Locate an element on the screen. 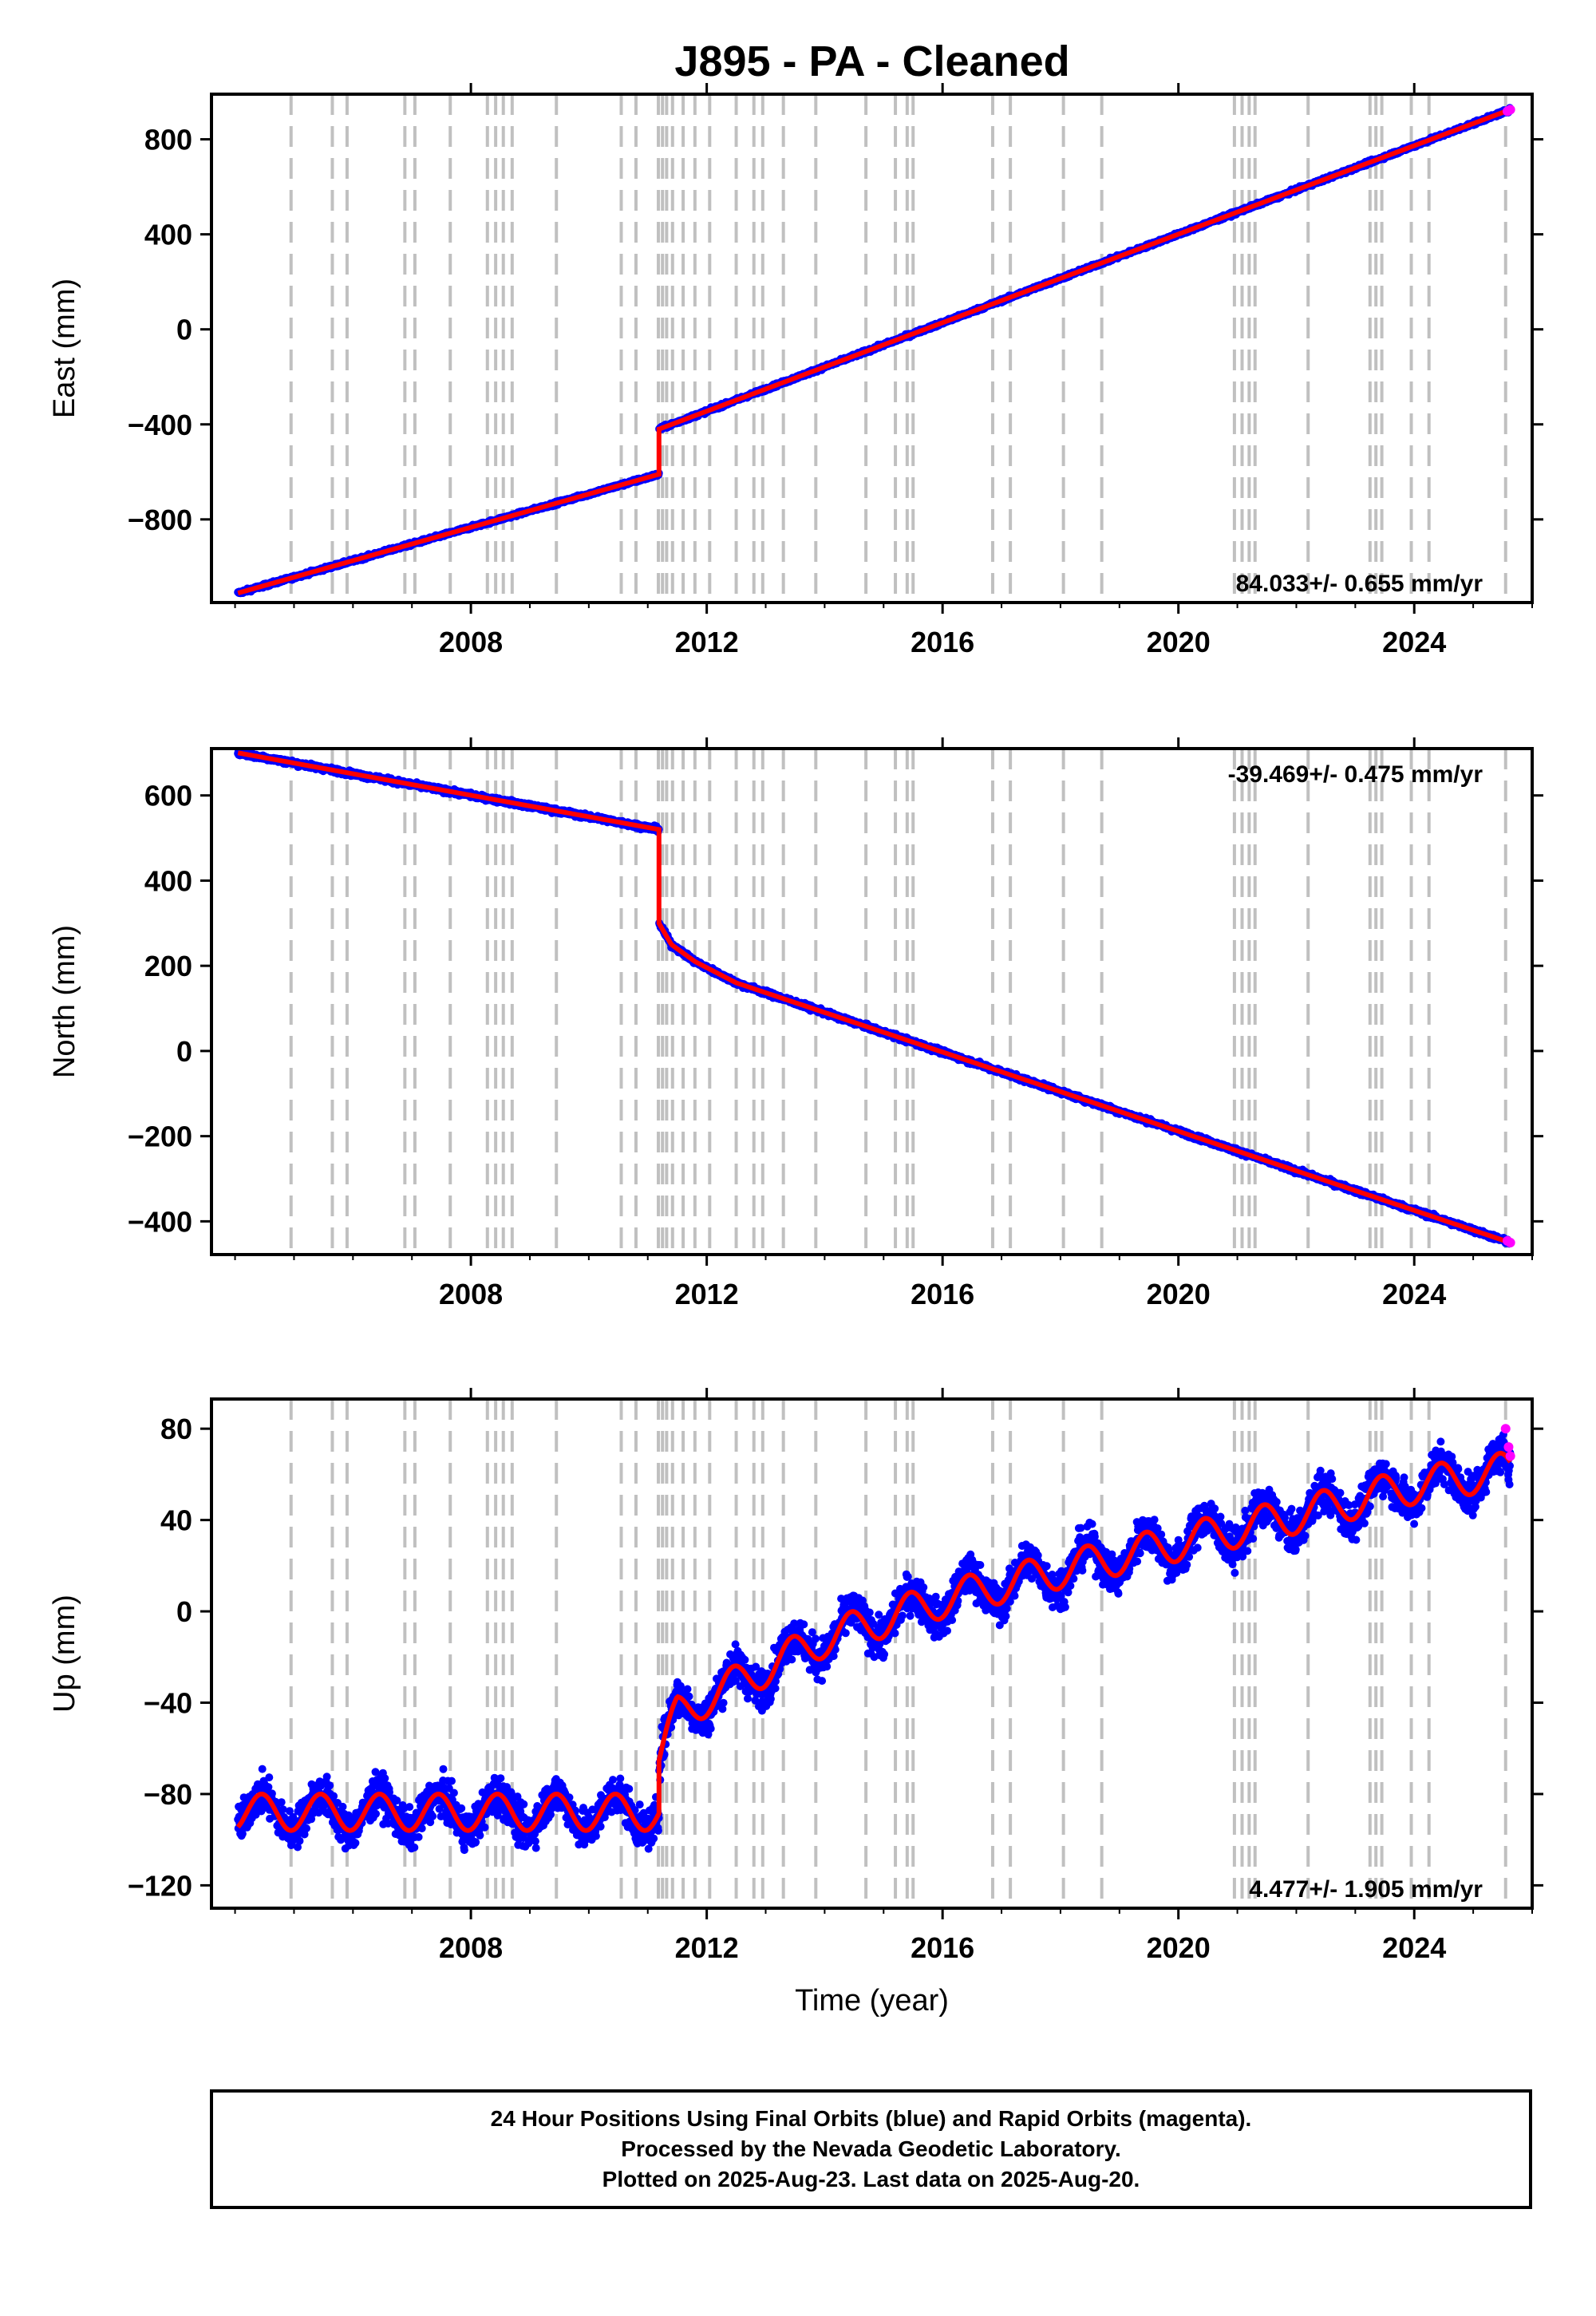 Image resolution: width=1596 pixels, height=2316 pixels. y-axis-label: East (mm) is located at coordinates (64, 348).